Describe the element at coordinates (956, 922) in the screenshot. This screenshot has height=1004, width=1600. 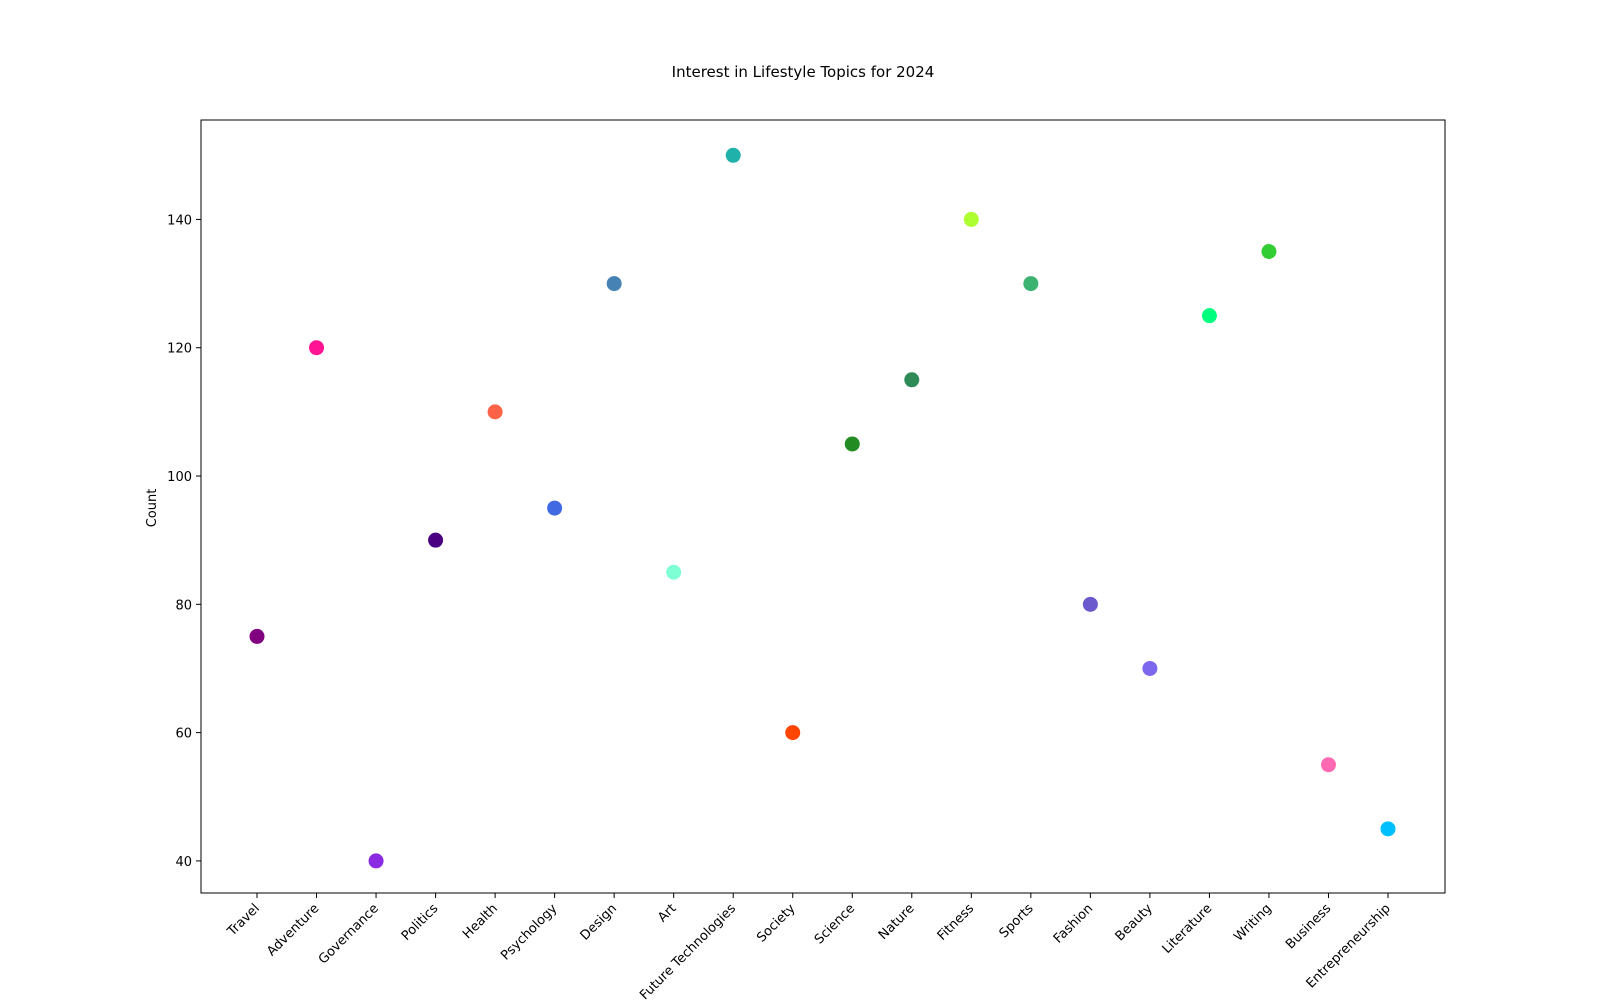
I see `x-tick-label: Fitness` at that location.